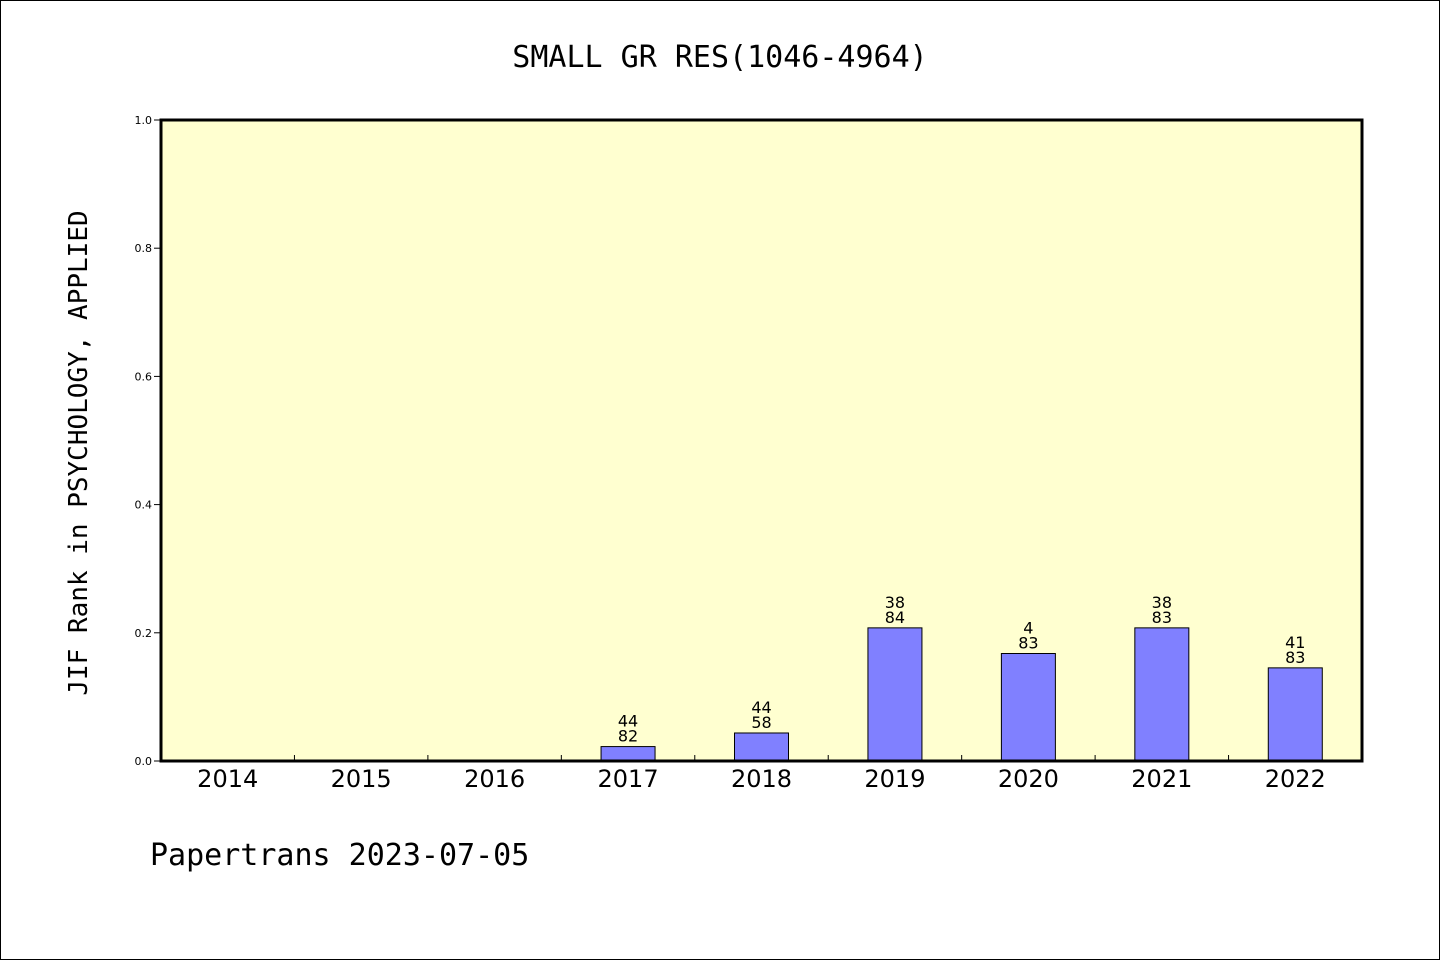 The image size is (1440, 960). I want to click on bar-2019, so click(895, 694).